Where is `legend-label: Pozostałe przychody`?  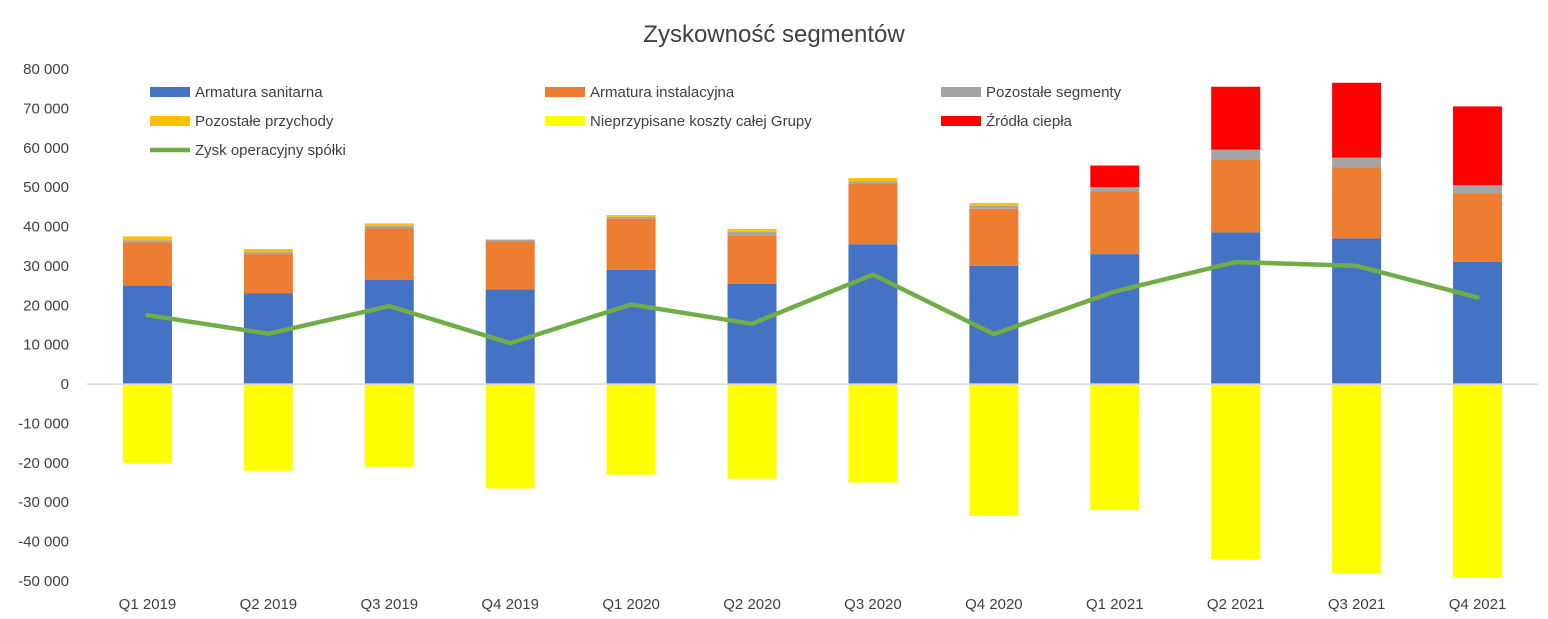
legend-label: Pozostałe przychody is located at coordinates (264, 121).